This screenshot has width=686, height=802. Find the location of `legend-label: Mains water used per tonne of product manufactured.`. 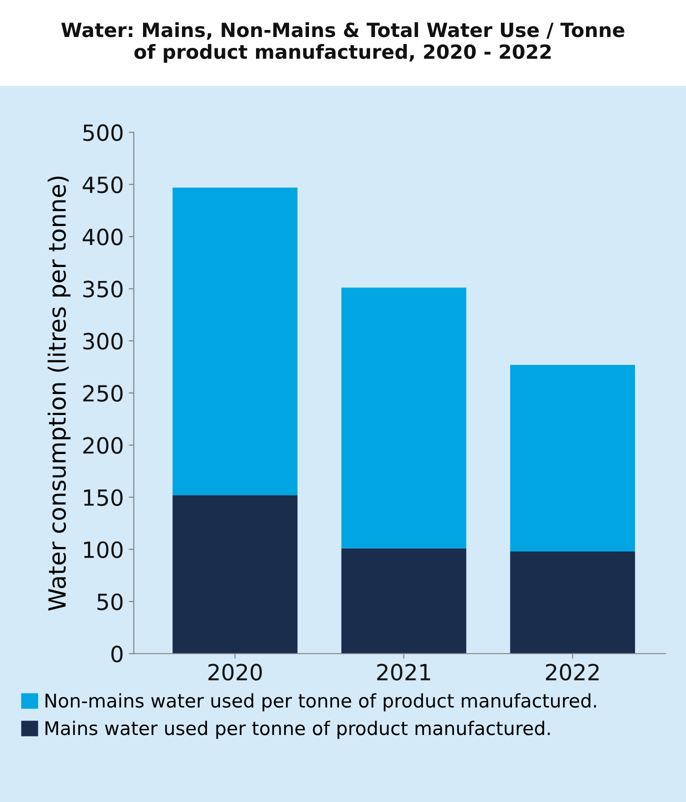

legend-label: Mains water used per tonne of product manufactured. is located at coordinates (298, 729).